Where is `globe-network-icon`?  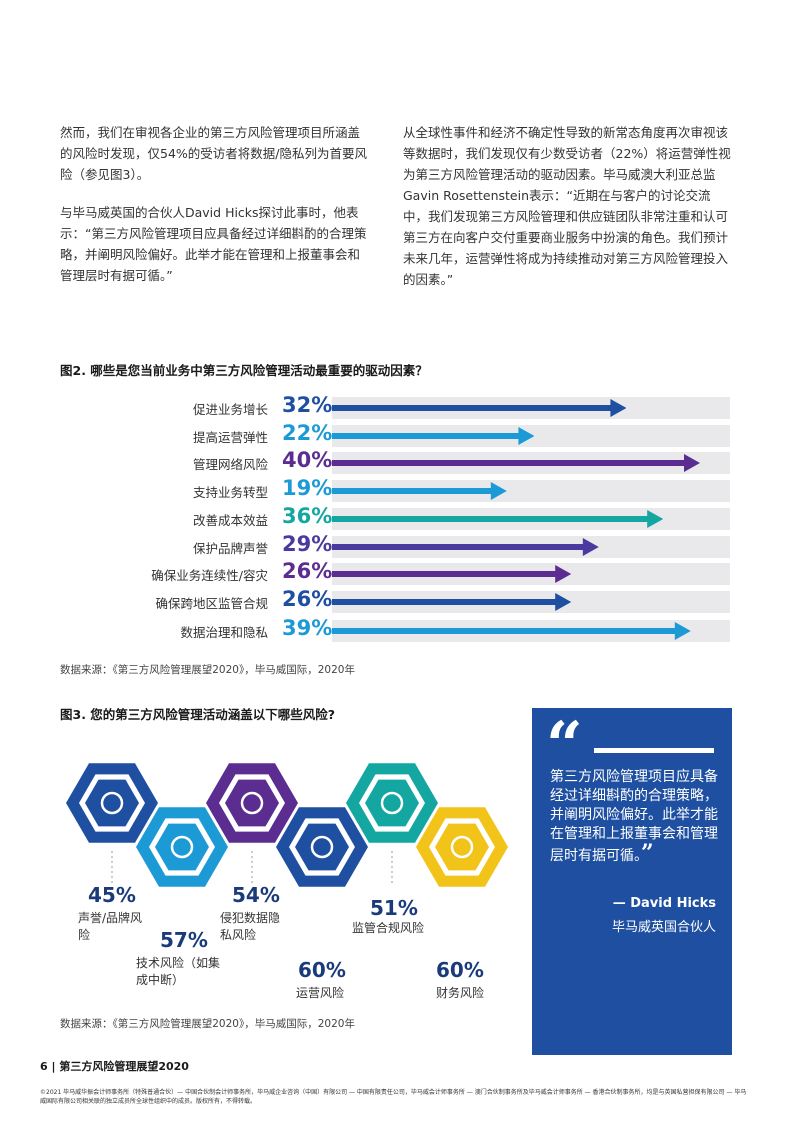 globe-network-icon is located at coordinates (182, 847).